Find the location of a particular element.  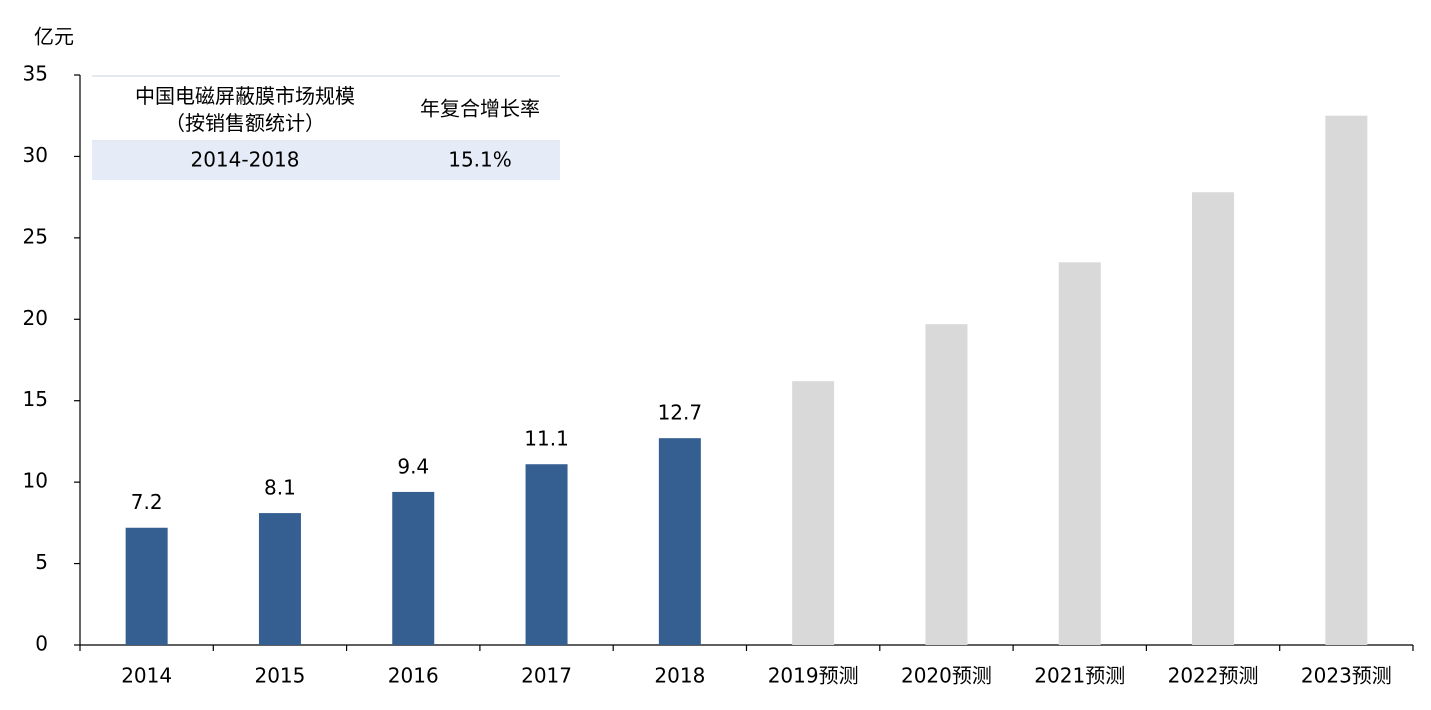

table-cell: 15.1% is located at coordinates (480, 160).